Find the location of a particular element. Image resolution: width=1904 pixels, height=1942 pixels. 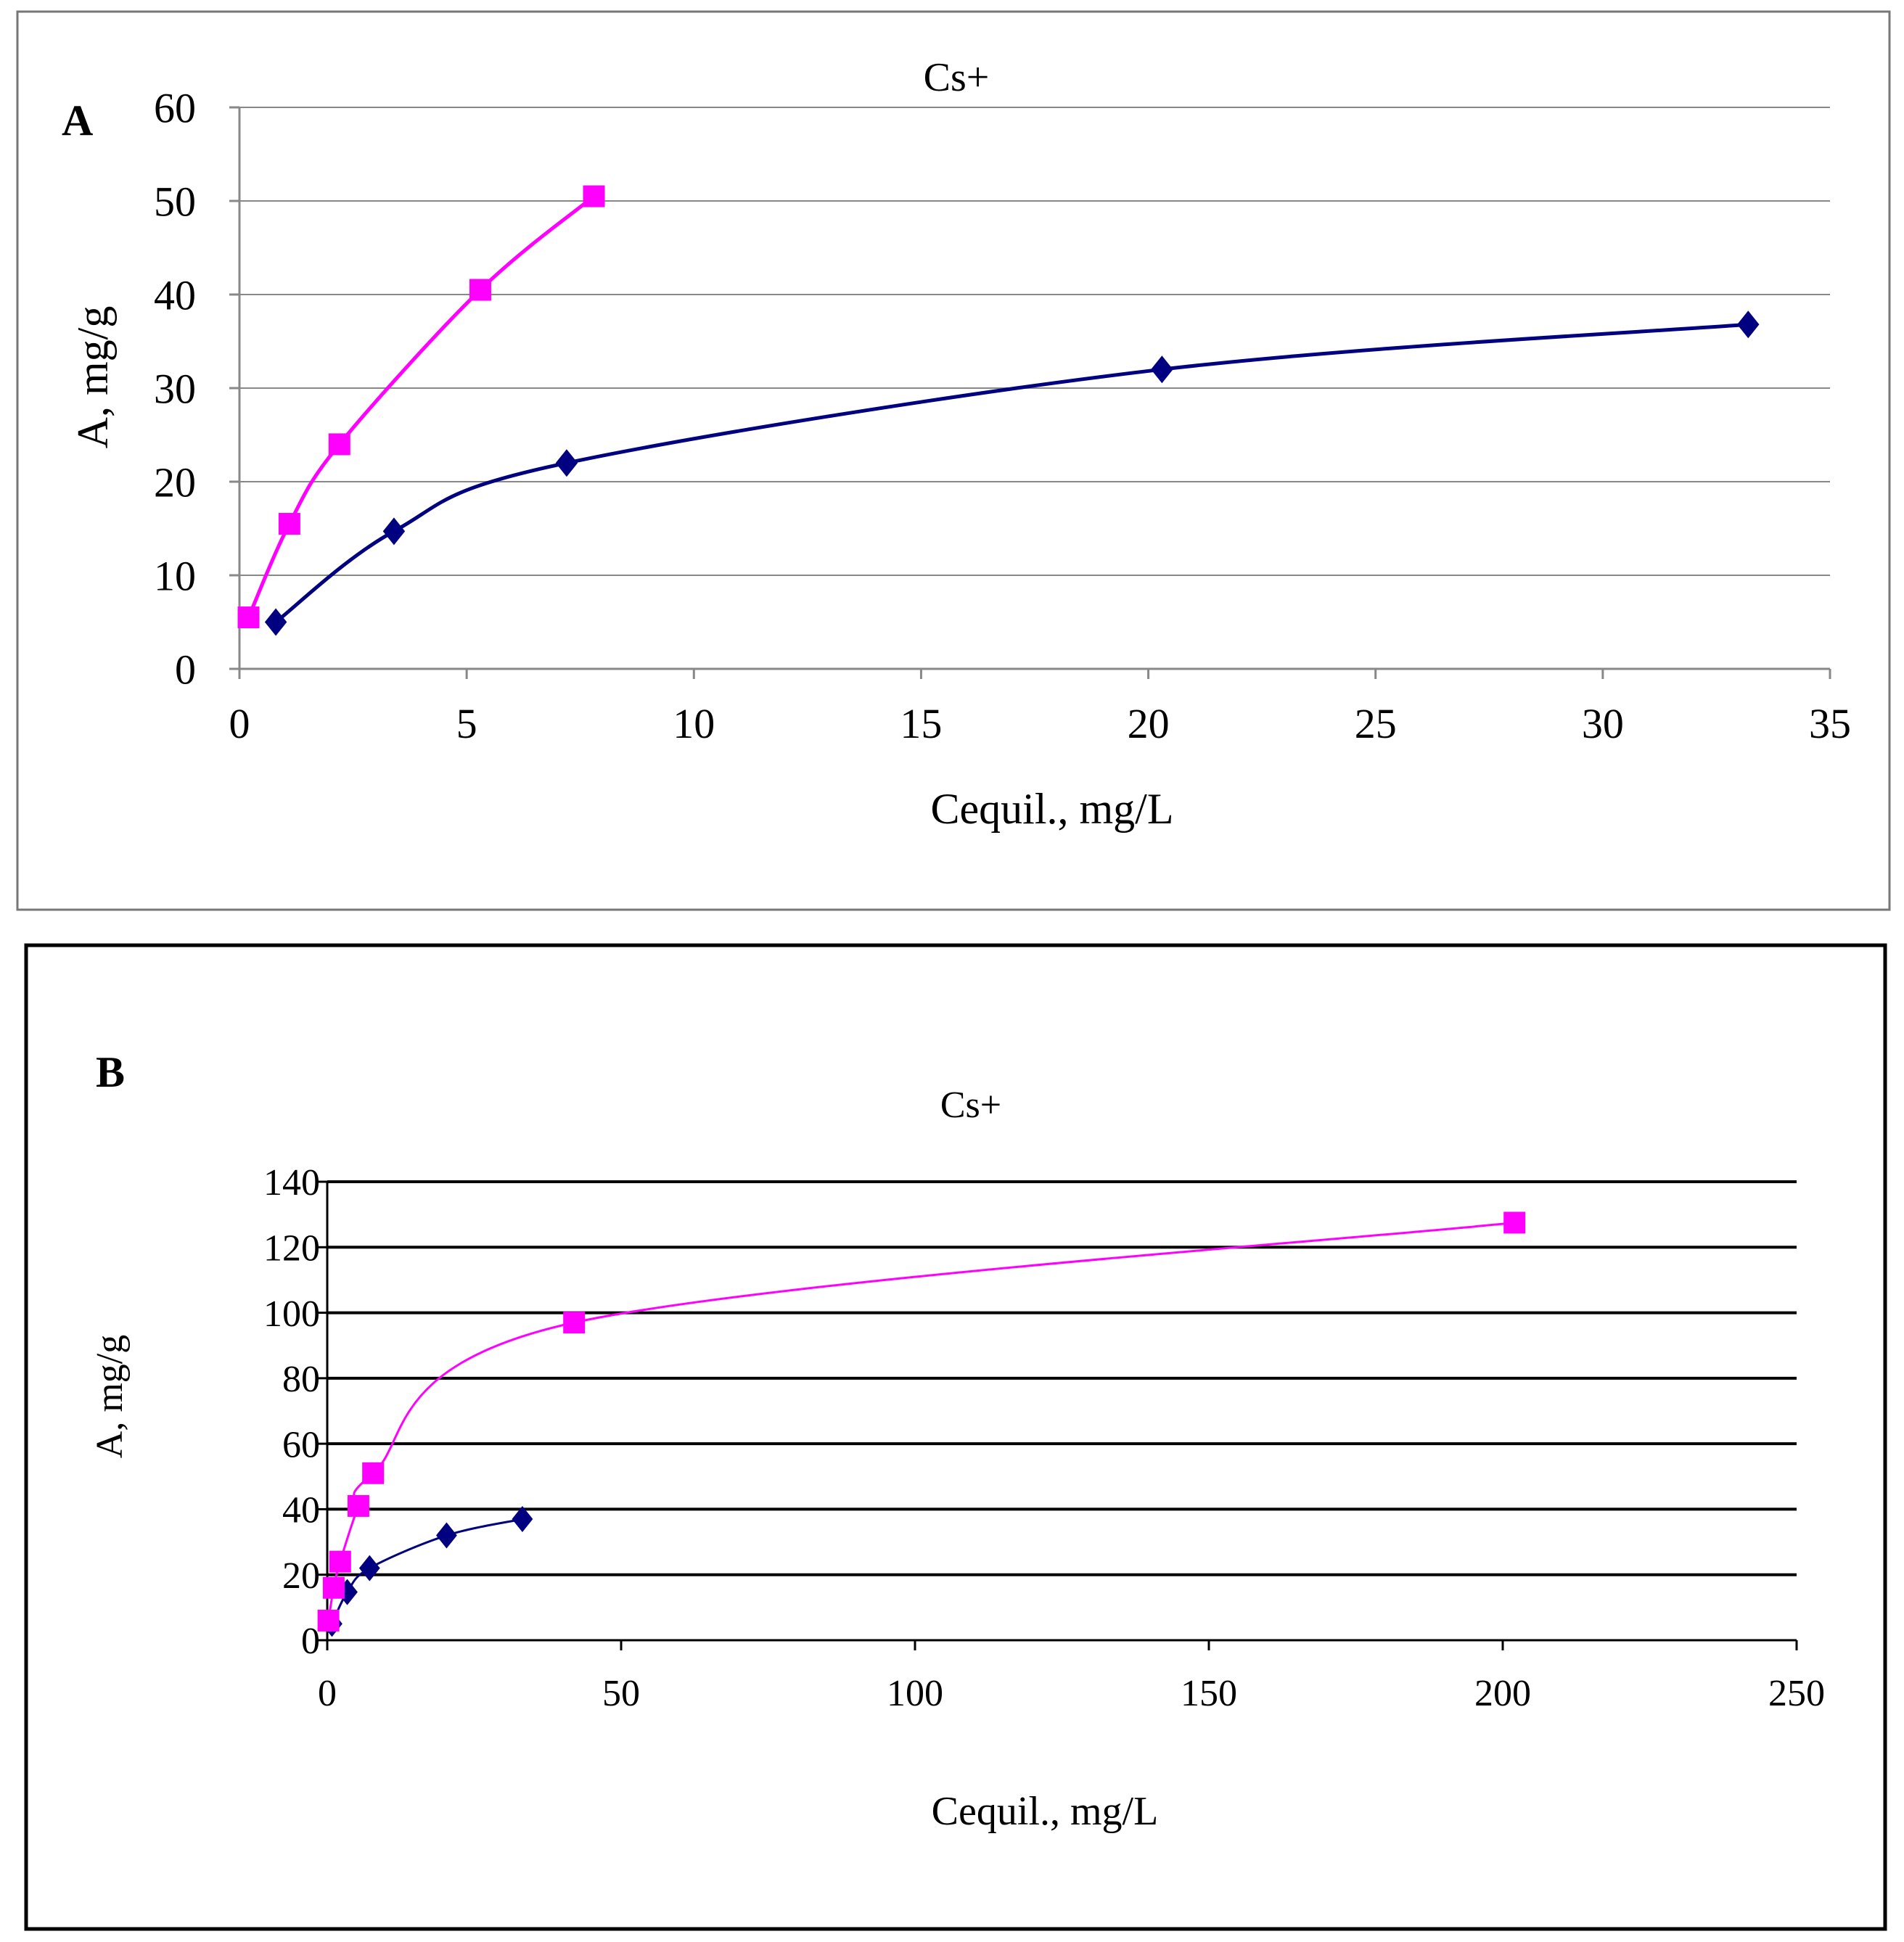

xtick-label-a-5: 5 is located at coordinates (466, 723).